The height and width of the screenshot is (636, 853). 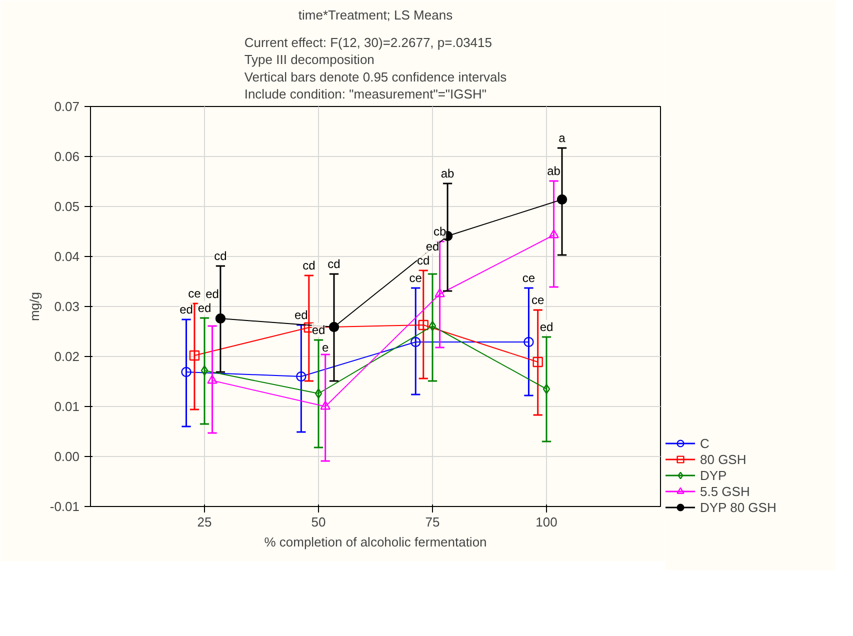 What do you see at coordinates (705, 443) in the screenshot?
I see `legend-label: C` at bounding box center [705, 443].